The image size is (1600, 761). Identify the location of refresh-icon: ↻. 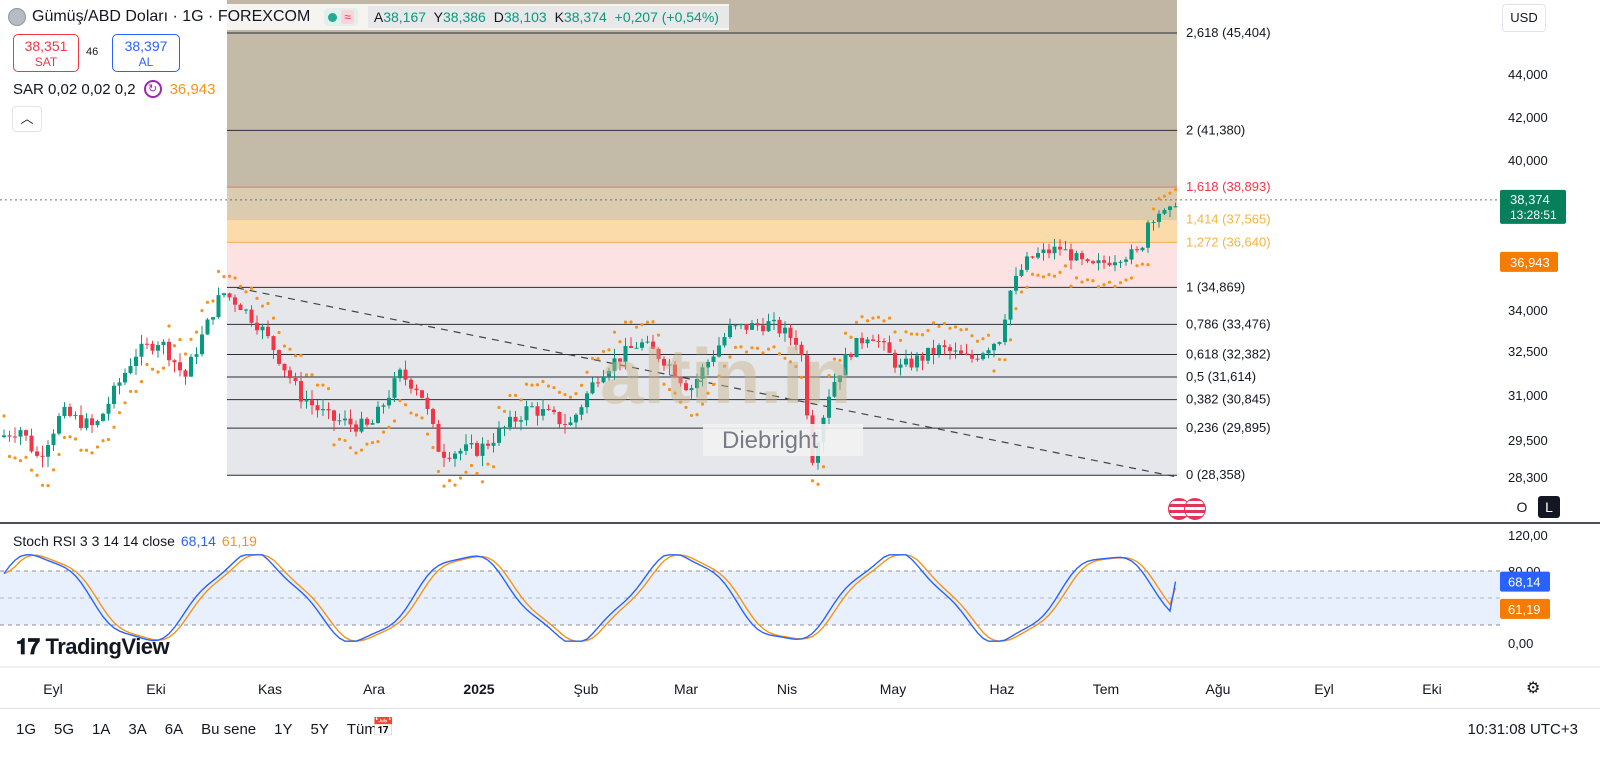
(152, 89).